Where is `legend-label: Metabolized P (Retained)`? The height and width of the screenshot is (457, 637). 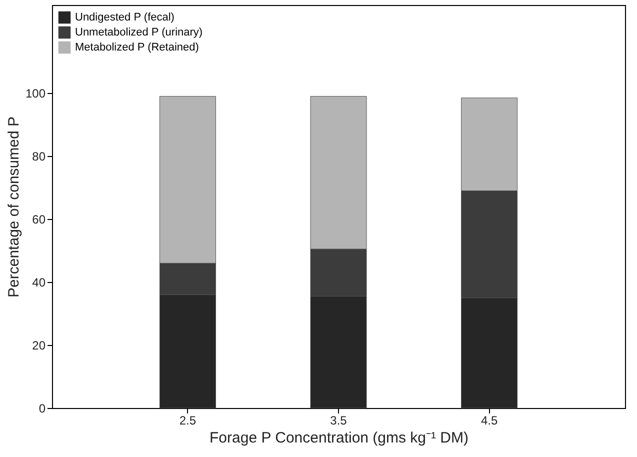 legend-label: Metabolized P (Retained) is located at coordinates (137, 48).